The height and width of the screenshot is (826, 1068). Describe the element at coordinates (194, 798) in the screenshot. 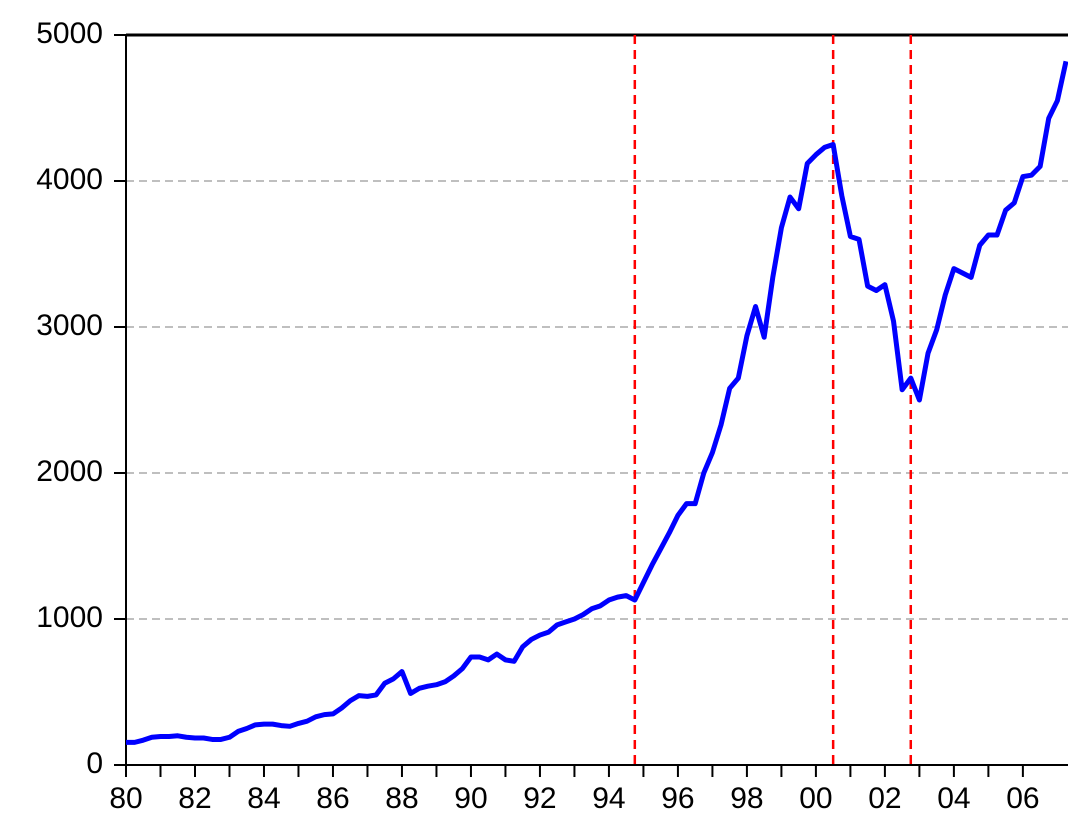

I see `x-tick-label: 82` at that location.